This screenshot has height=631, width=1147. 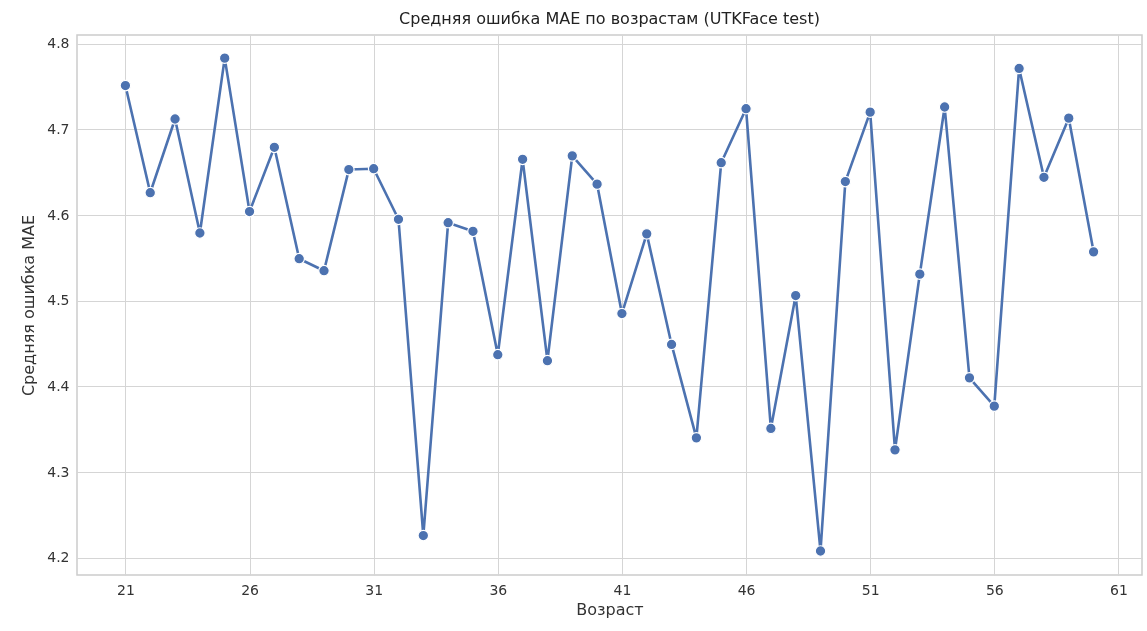 I want to click on x-tick-label: 61, so click(x=1119, y=589).